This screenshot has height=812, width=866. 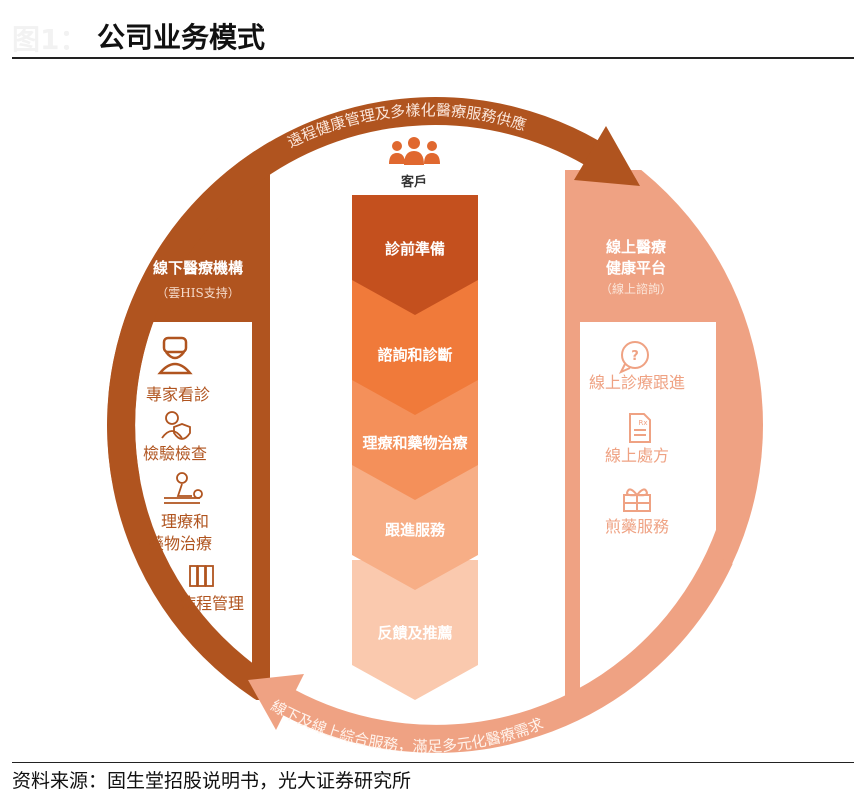 What do you see at coordinates (637, 455) in the screenshot?
I see `right-item-label: 線上處方` at bounding box center [637, 455].